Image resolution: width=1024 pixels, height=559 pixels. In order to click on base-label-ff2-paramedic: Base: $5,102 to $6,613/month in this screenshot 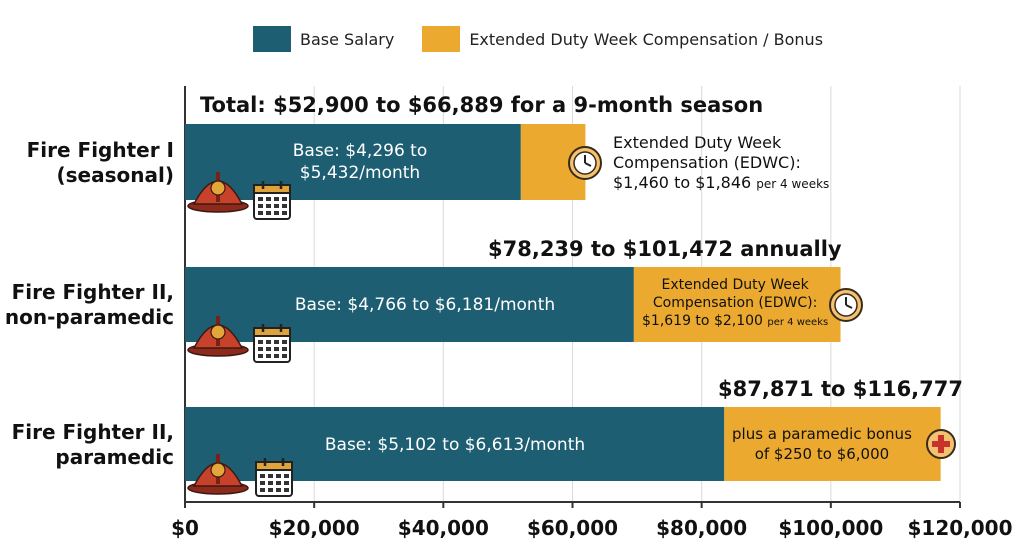, I will do `click(455, 445)`.